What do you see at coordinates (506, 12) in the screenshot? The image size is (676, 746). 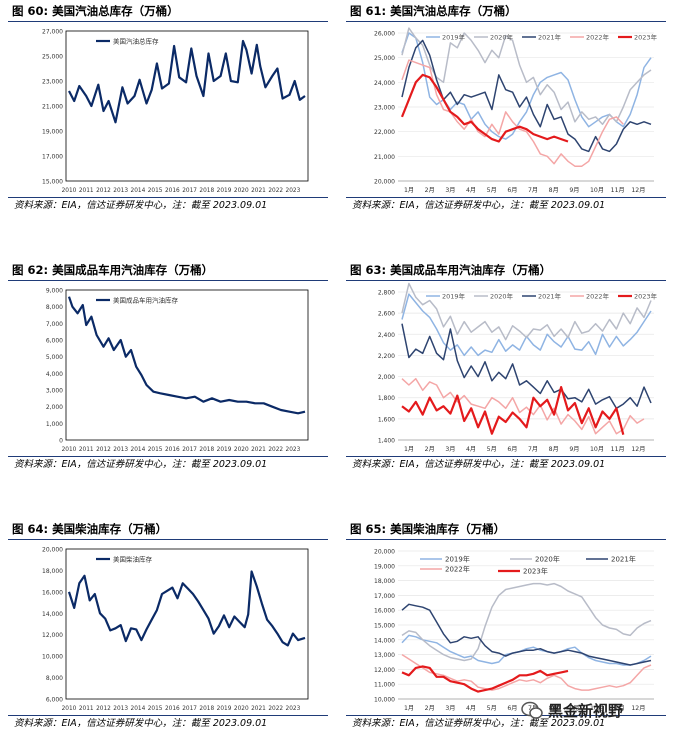 I see `chart-title: 图 61: 美国汽油总库存（万桶）` at bounding box center [506, 12].